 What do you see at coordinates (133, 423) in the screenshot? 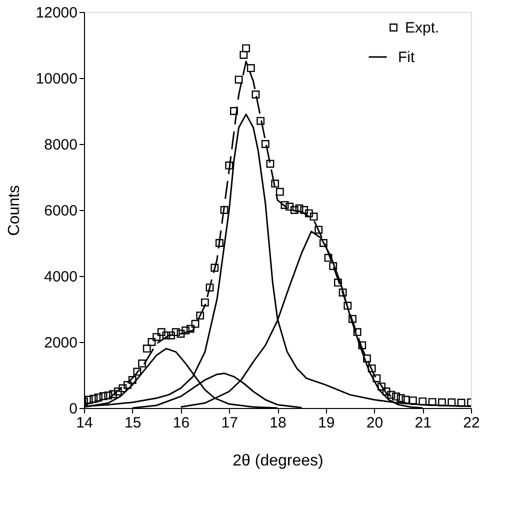
I see `x-tick-label: 15` at bounding box center [133, 423].